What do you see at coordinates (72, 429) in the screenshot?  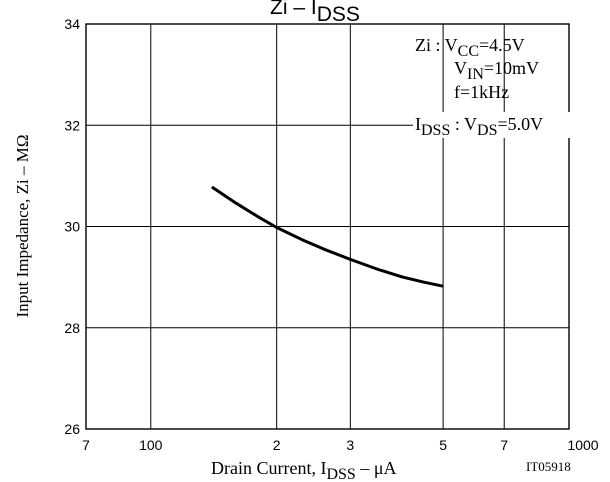 I see `y-tick-label: 26` at bounding box center [72, 429].